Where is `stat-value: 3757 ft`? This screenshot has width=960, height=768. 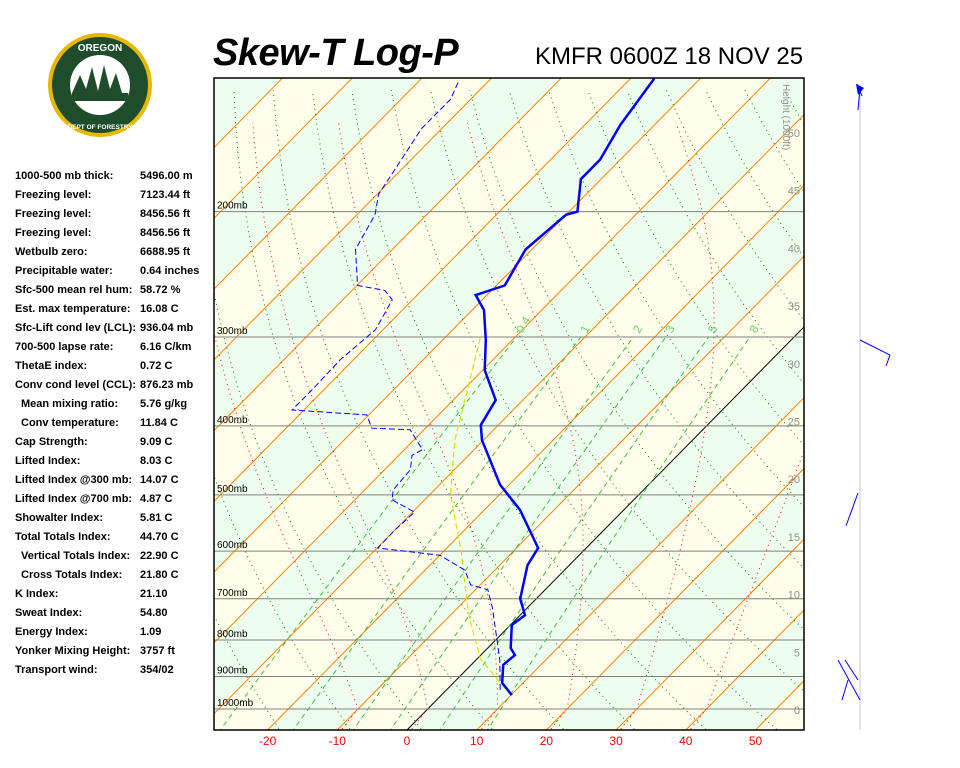 stat-value: 3757 ft is located at coordinates (157, 651).